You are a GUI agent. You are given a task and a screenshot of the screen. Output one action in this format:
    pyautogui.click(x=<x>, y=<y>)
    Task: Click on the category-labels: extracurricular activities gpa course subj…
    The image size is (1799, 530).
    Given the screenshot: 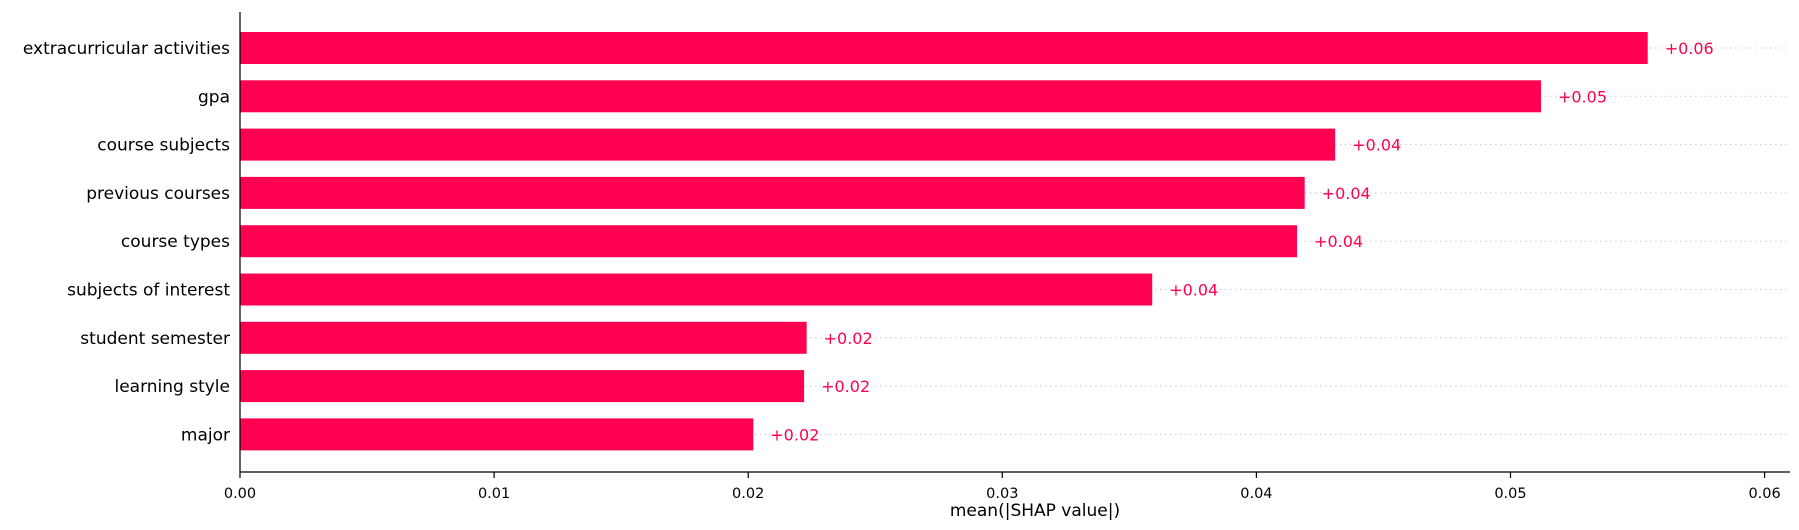 What is the action you would take?
    pyautogui.click(x=126, y=242)
    